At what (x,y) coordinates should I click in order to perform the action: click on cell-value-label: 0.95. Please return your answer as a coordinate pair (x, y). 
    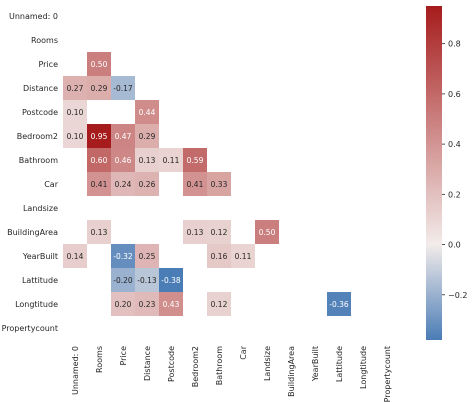
    Looking at the image, I should click on (99, 136).